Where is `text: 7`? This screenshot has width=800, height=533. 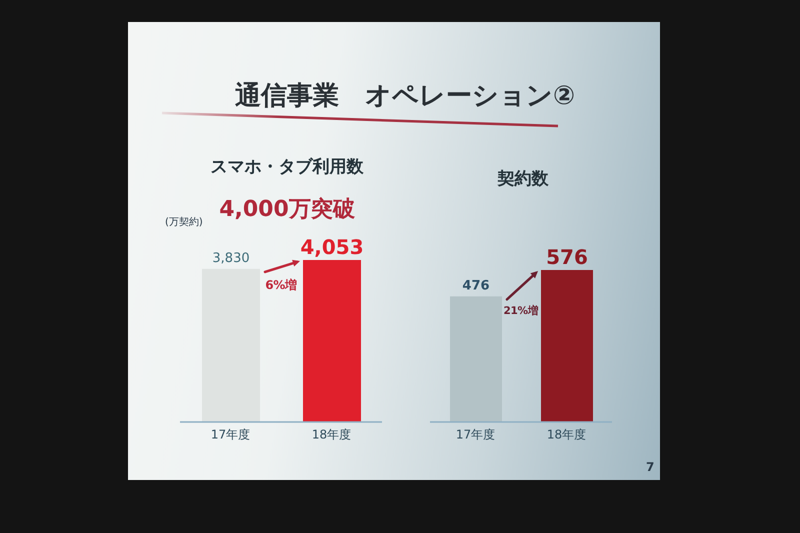
text: 7 is located at coordinates (650, 467).